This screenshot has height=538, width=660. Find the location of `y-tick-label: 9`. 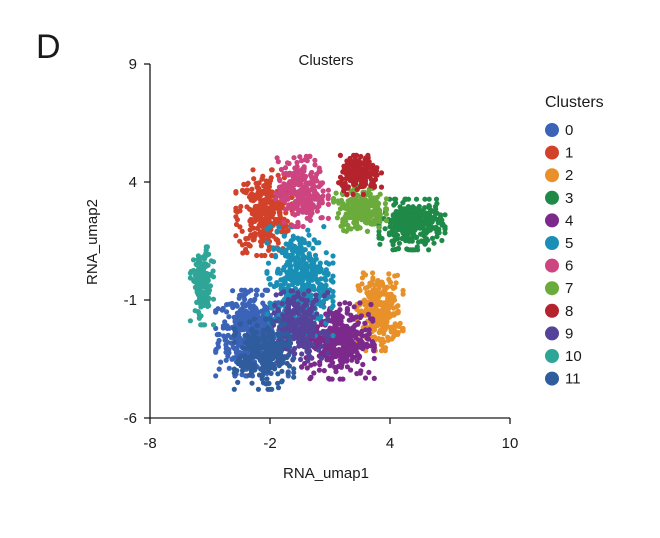

y-tick-label: 9 is located at coordinates (133, 64).